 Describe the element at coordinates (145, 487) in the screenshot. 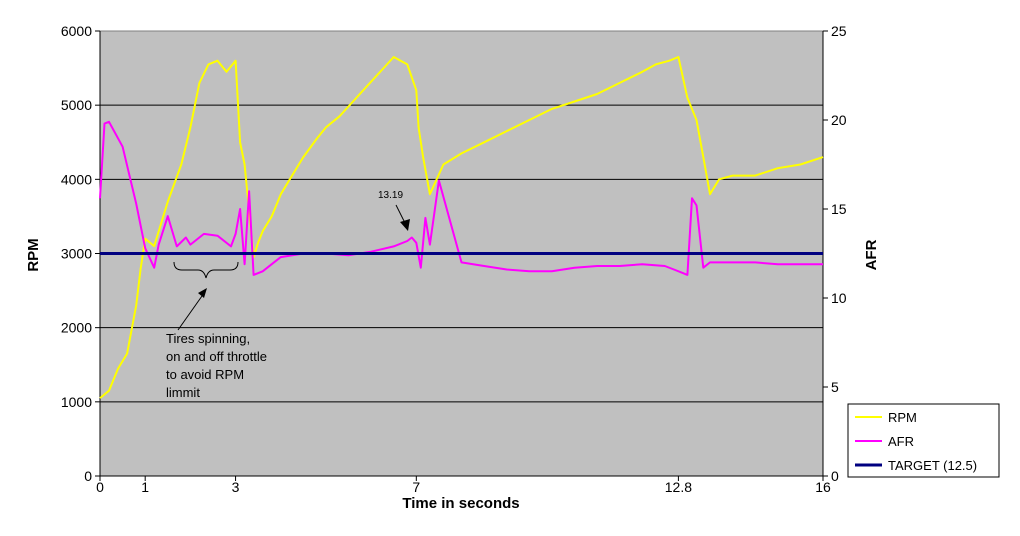

I see `x-tick-label-1: 1` at that location.